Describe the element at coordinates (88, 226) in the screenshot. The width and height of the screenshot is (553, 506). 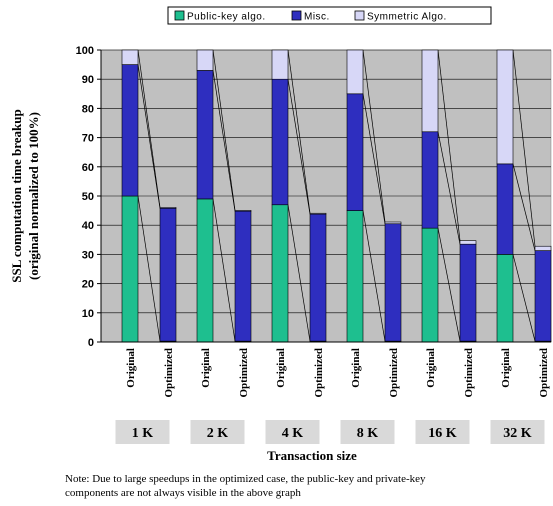
I see `y-tick-label: 40` at that location.